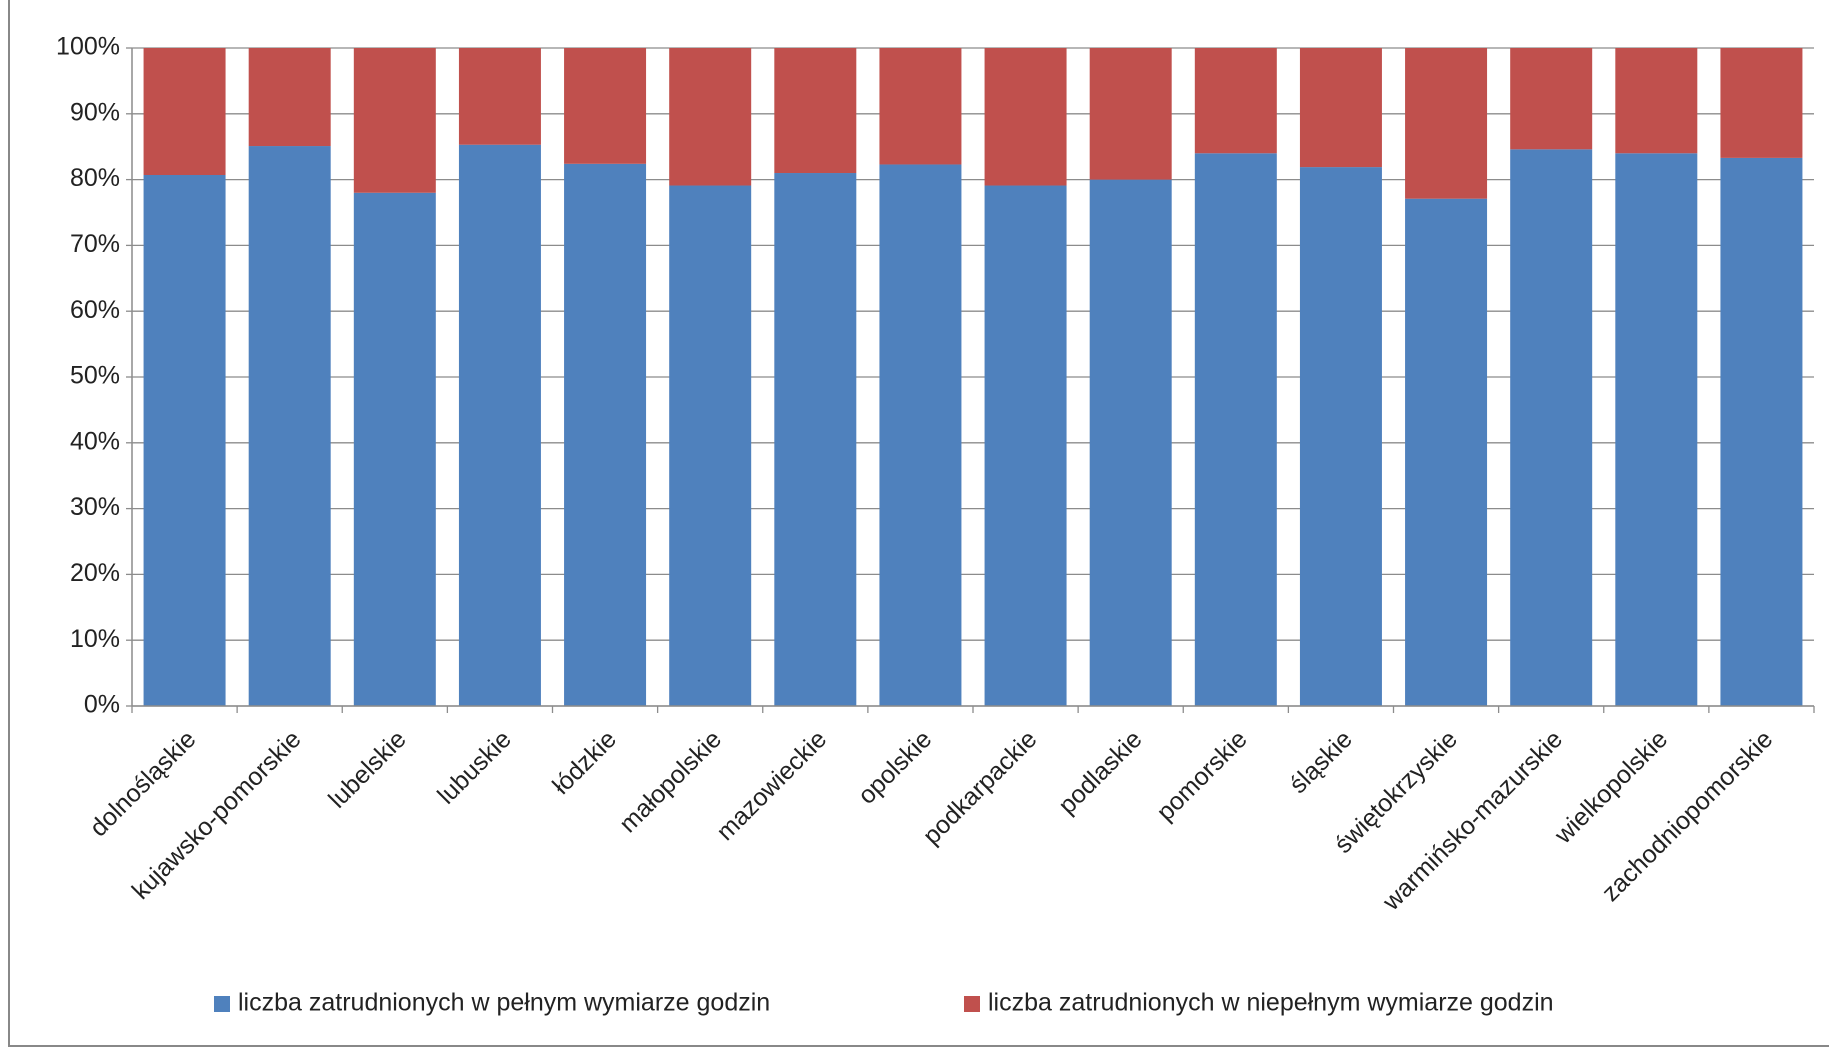 The width and height of the screenshot is (1829, 1049). What do you see at coordinates (474, 767) in the screenshot?
I see `x-tick-label: lubuskie` at bounding box center [474, 767].